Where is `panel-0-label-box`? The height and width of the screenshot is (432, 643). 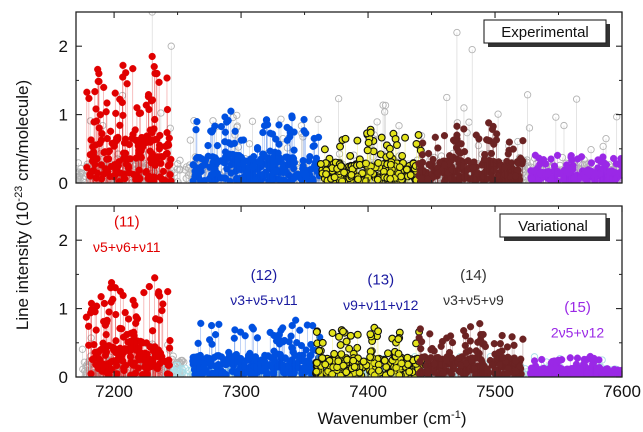 panel-0-label-box is located at coordinates (545, 31).